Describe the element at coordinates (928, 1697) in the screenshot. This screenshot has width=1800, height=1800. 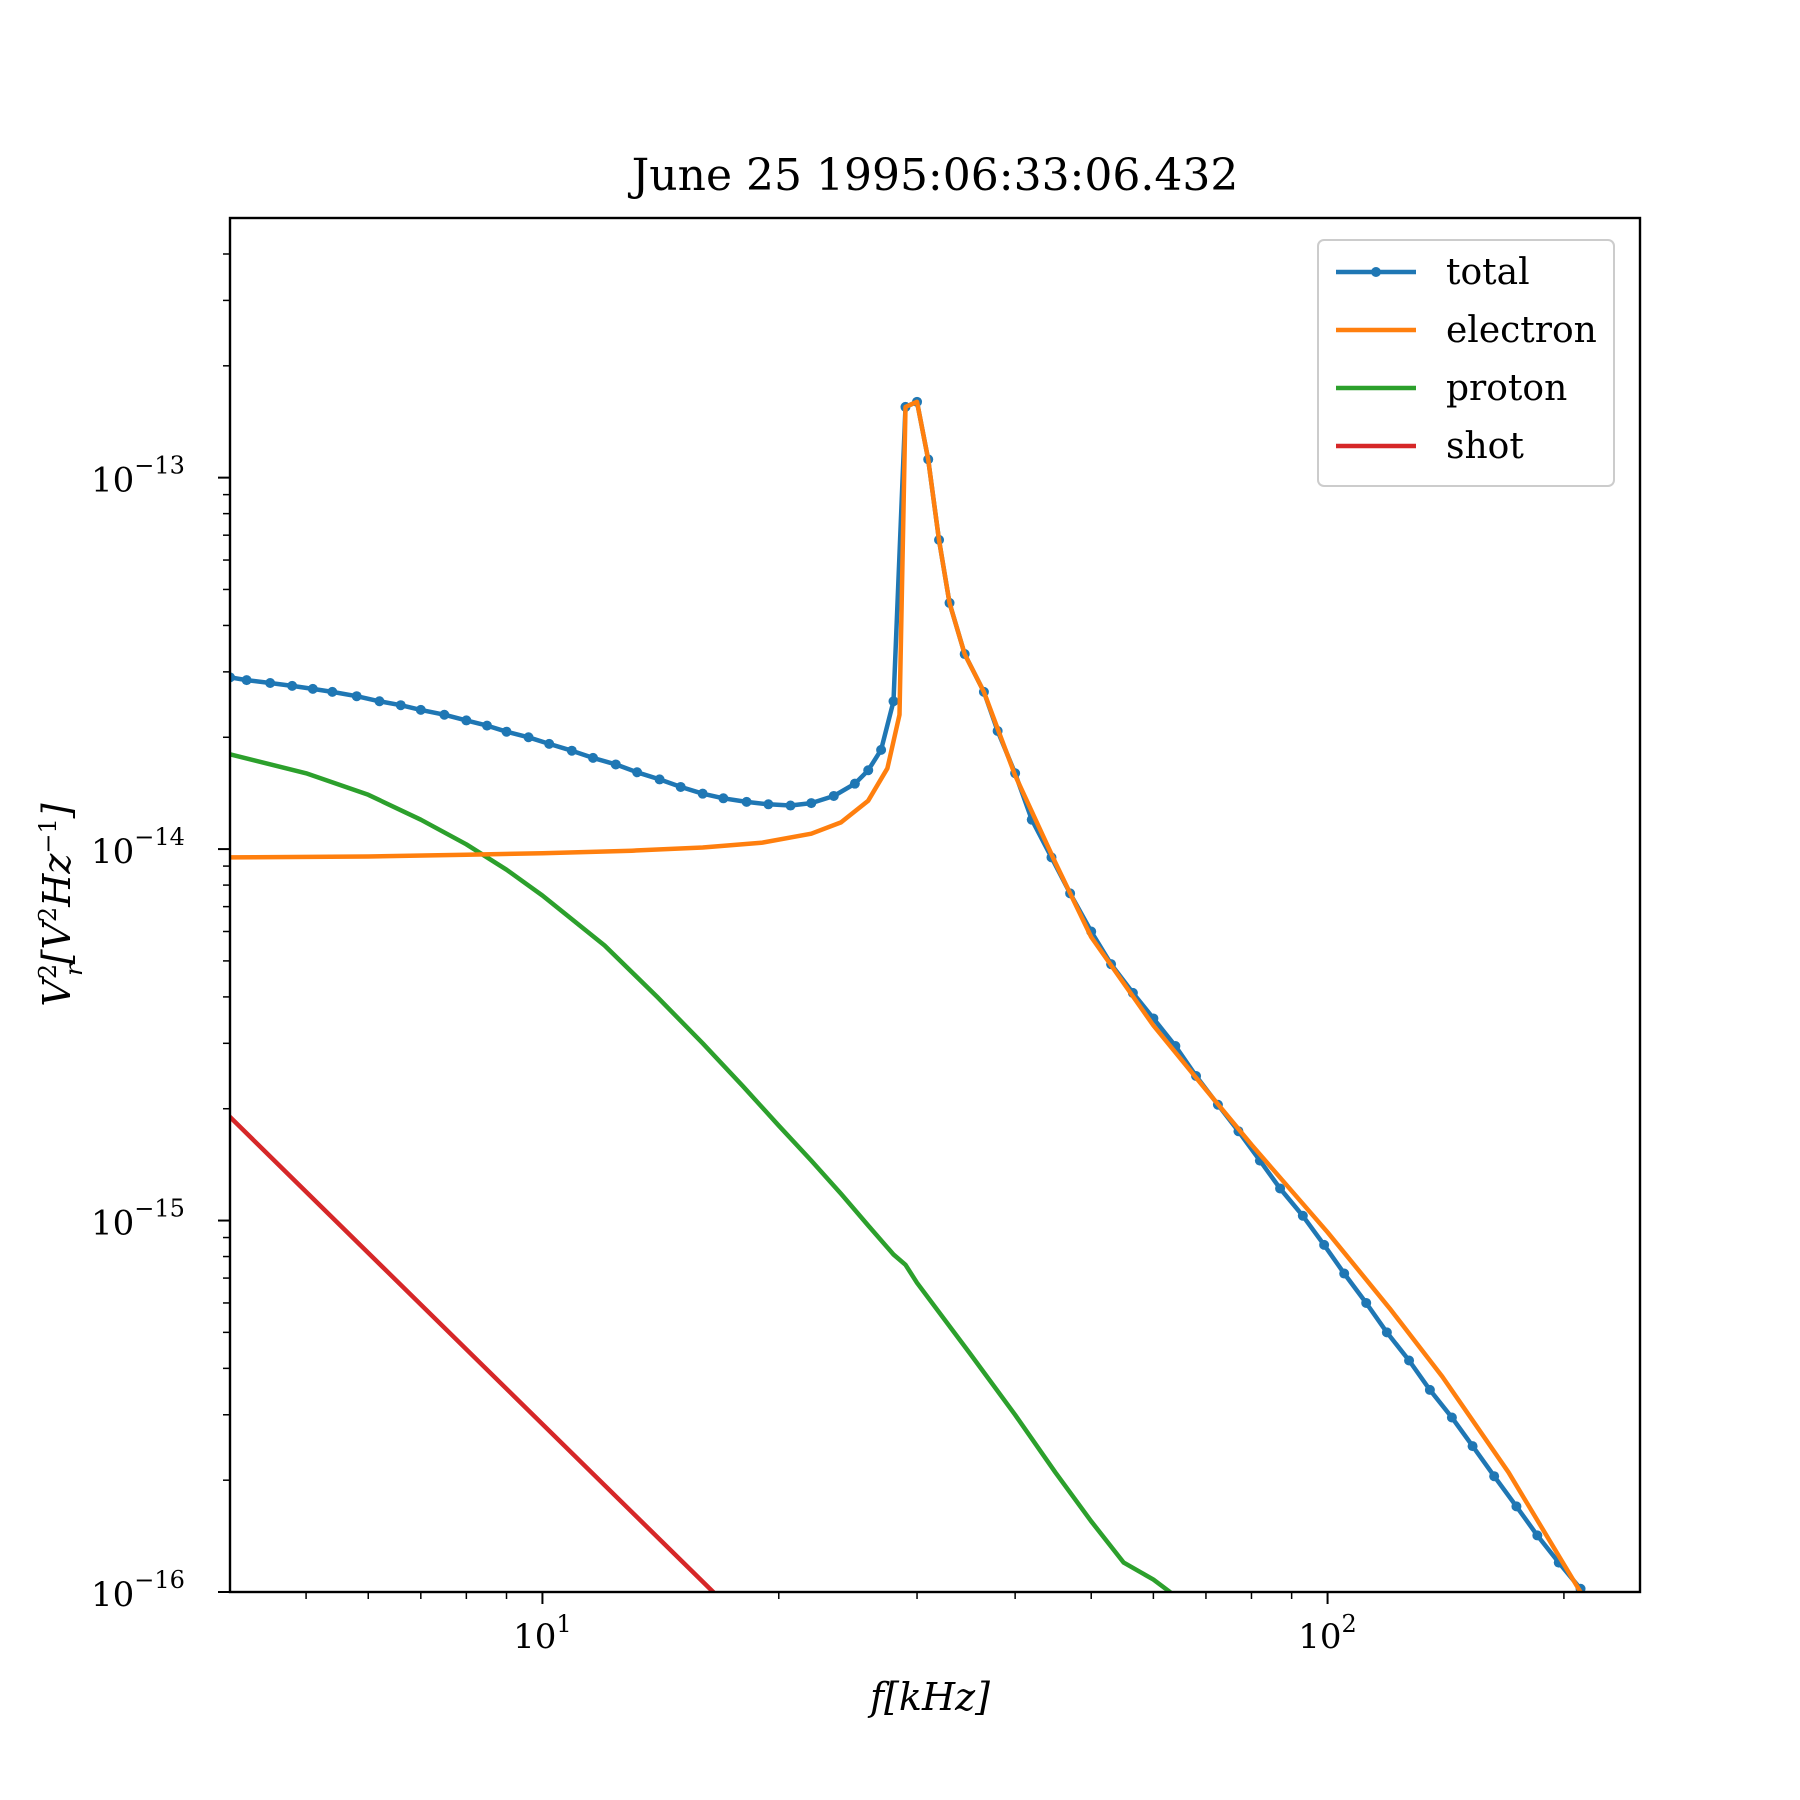
I see `x-axis-label: f[kHz]` at that location.